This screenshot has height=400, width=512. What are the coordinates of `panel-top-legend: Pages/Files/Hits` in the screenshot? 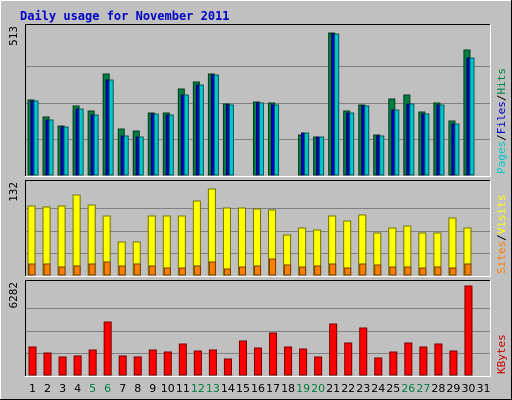 It's located at (501, 121).